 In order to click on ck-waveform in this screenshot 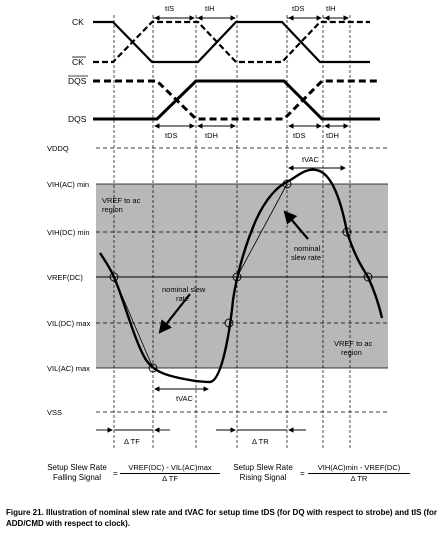, I will do `click(231, 42)`.